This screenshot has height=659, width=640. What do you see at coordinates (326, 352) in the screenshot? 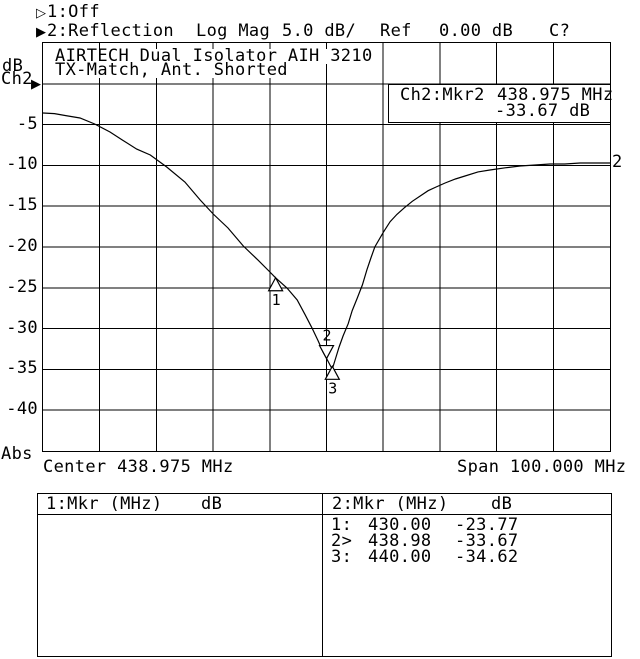
I see `marker-2-symbol` at bounding box center [326, 352].